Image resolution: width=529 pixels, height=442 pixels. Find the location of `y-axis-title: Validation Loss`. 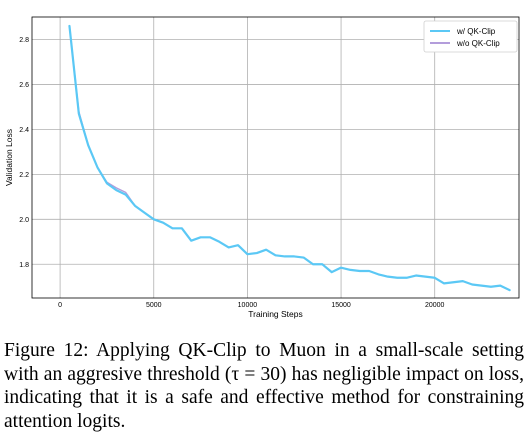

y-axis-title: Validation Loss is located at coordinates (9, 157).